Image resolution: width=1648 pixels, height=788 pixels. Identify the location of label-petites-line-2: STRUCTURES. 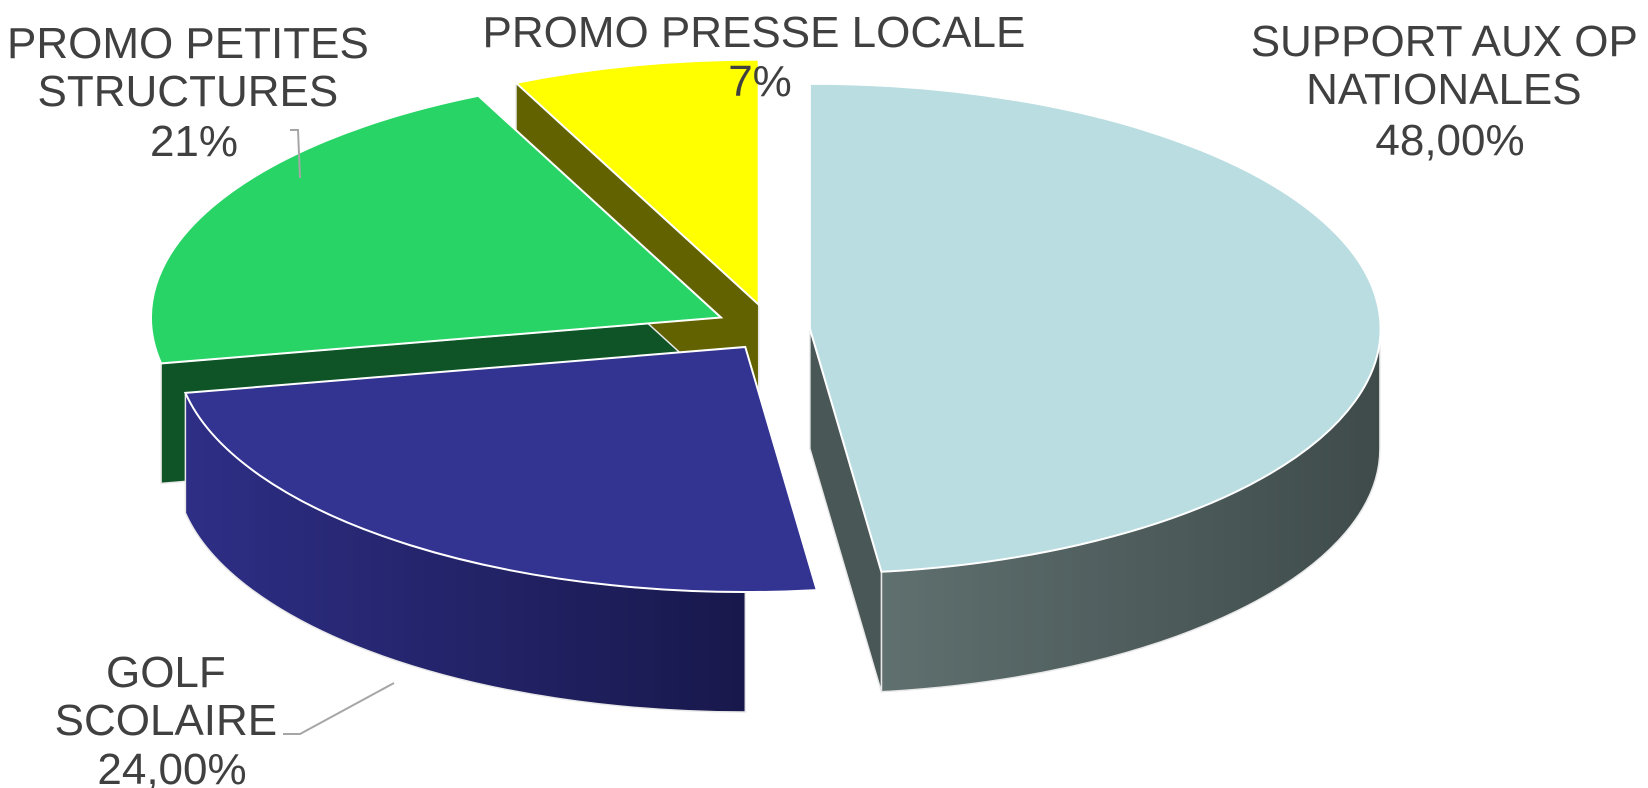
(188, 91).